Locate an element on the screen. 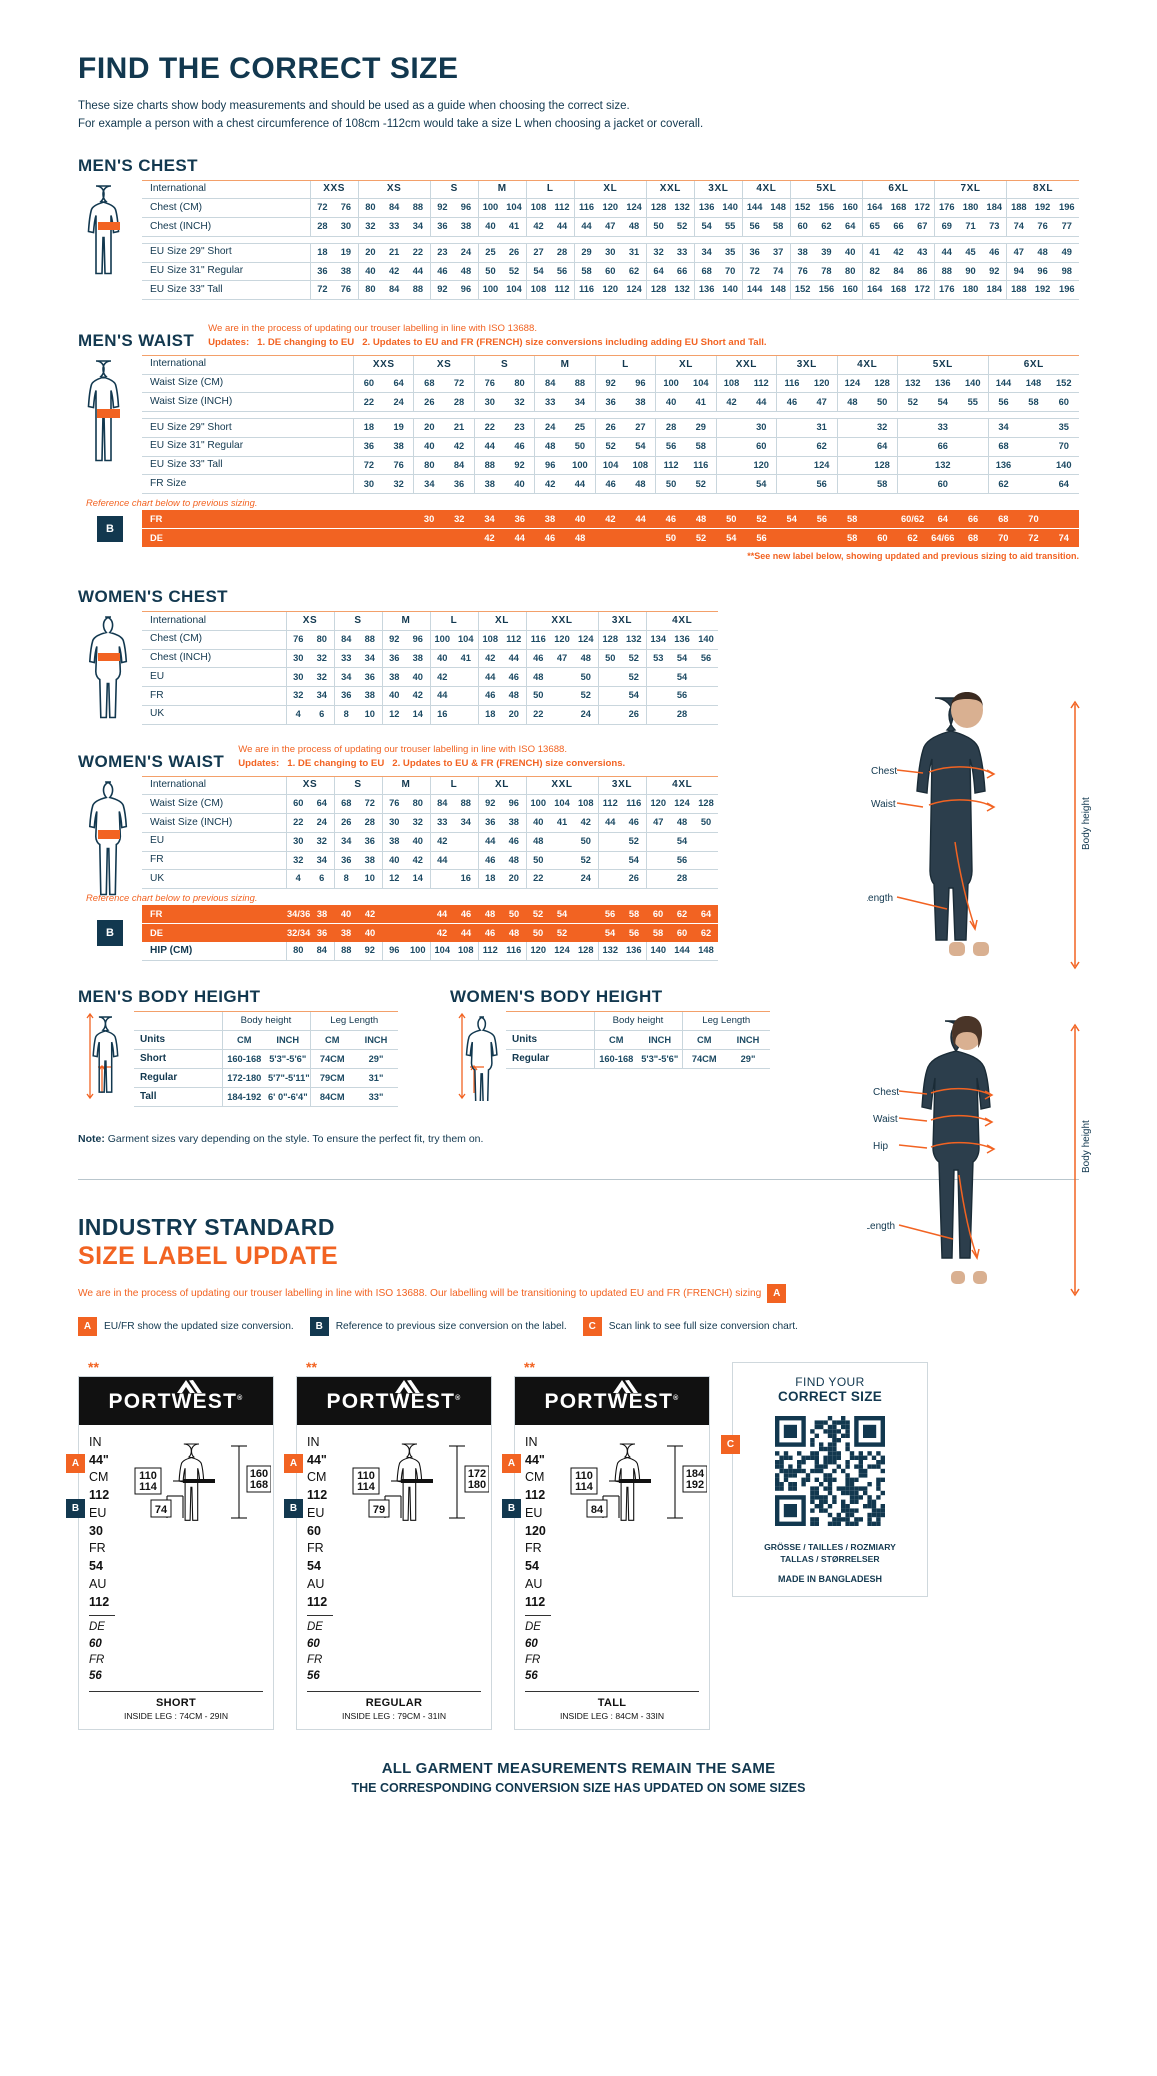  table-cell: 24 is located at coordinates (322, 823).